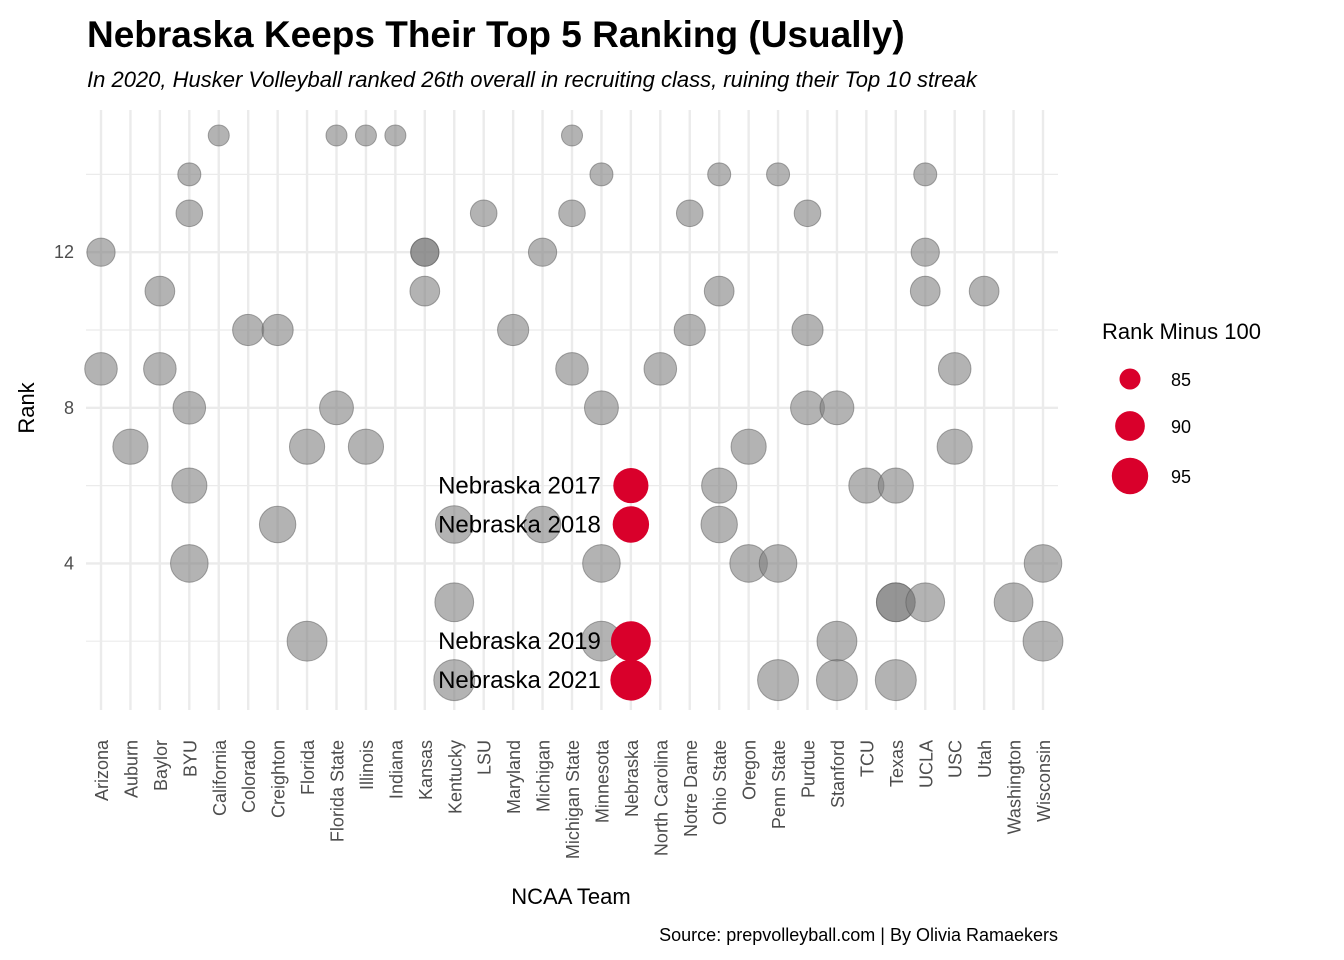 This screenshot has height=960, width=1344. What do you see at coordinates (1181, 407) in the screenshot?
I see `legend: Rank Minus 100 85 90 95` at bounding box center [1181, 407].